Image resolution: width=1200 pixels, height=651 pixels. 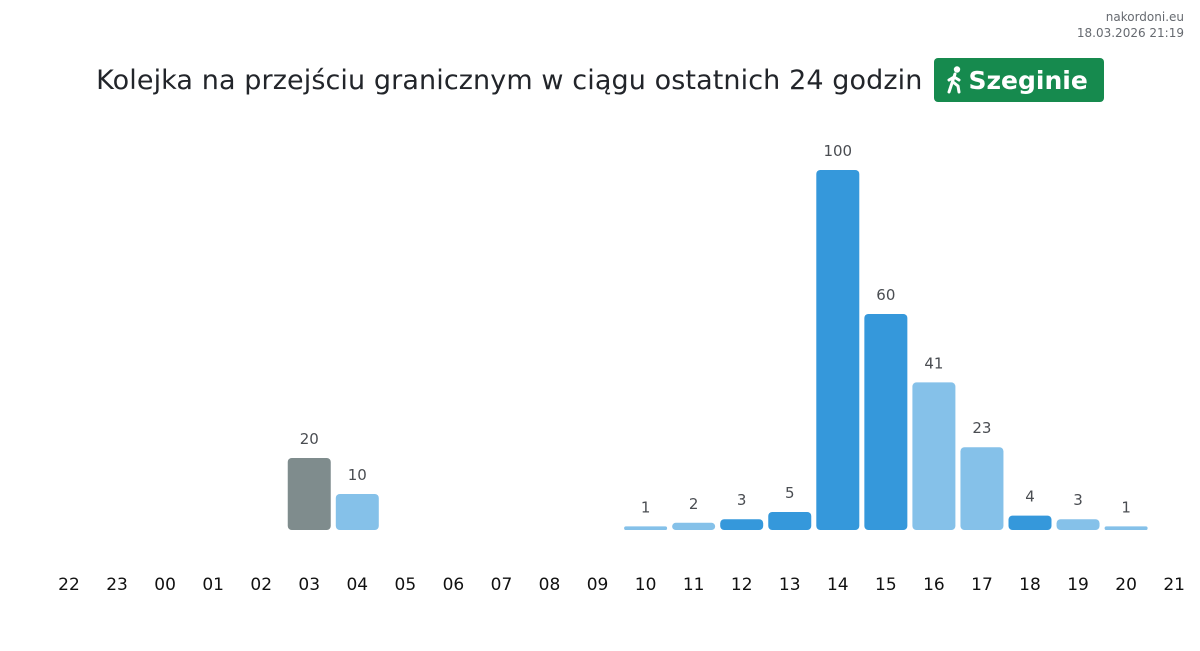 I want to click on x-tick-label: 08, so click(x=550, y=585).